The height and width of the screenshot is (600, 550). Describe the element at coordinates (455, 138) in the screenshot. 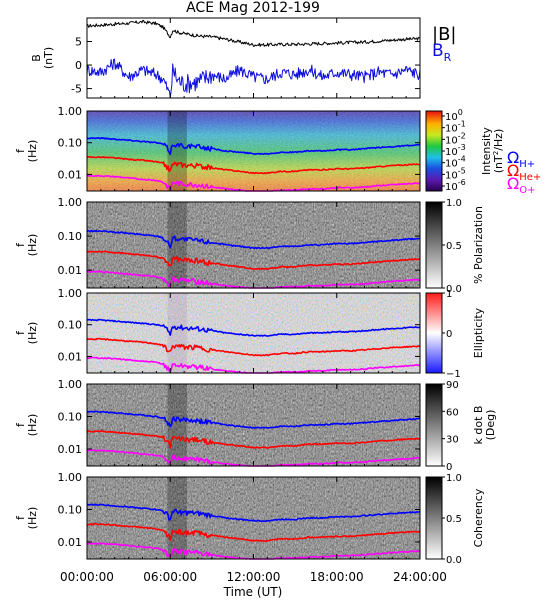

I see `colorbar-tick-label: 10-2` at that location.